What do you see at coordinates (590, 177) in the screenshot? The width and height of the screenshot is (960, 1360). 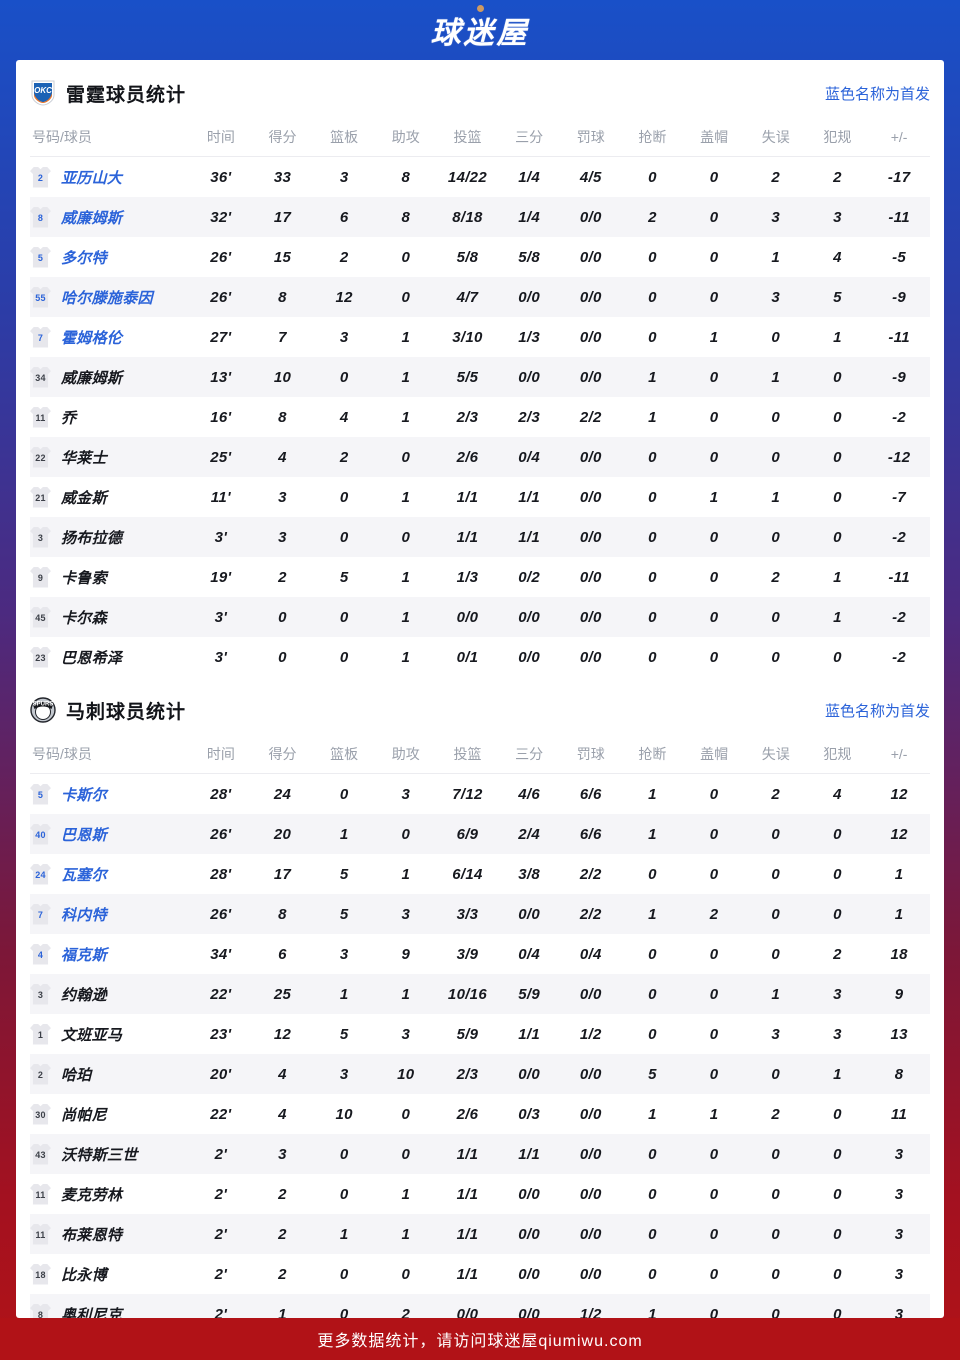 I see `stat-cell: 4/5` at bounding box center [590, 177].